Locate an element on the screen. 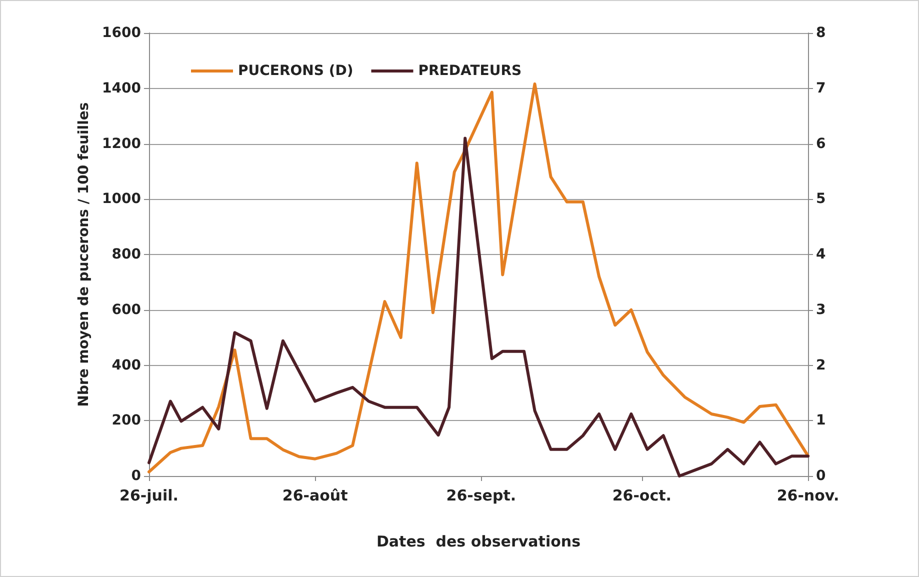 The height and width of the screenshot is (577, 919). y-tick-label: 600 is located at coordinates (127, 310).